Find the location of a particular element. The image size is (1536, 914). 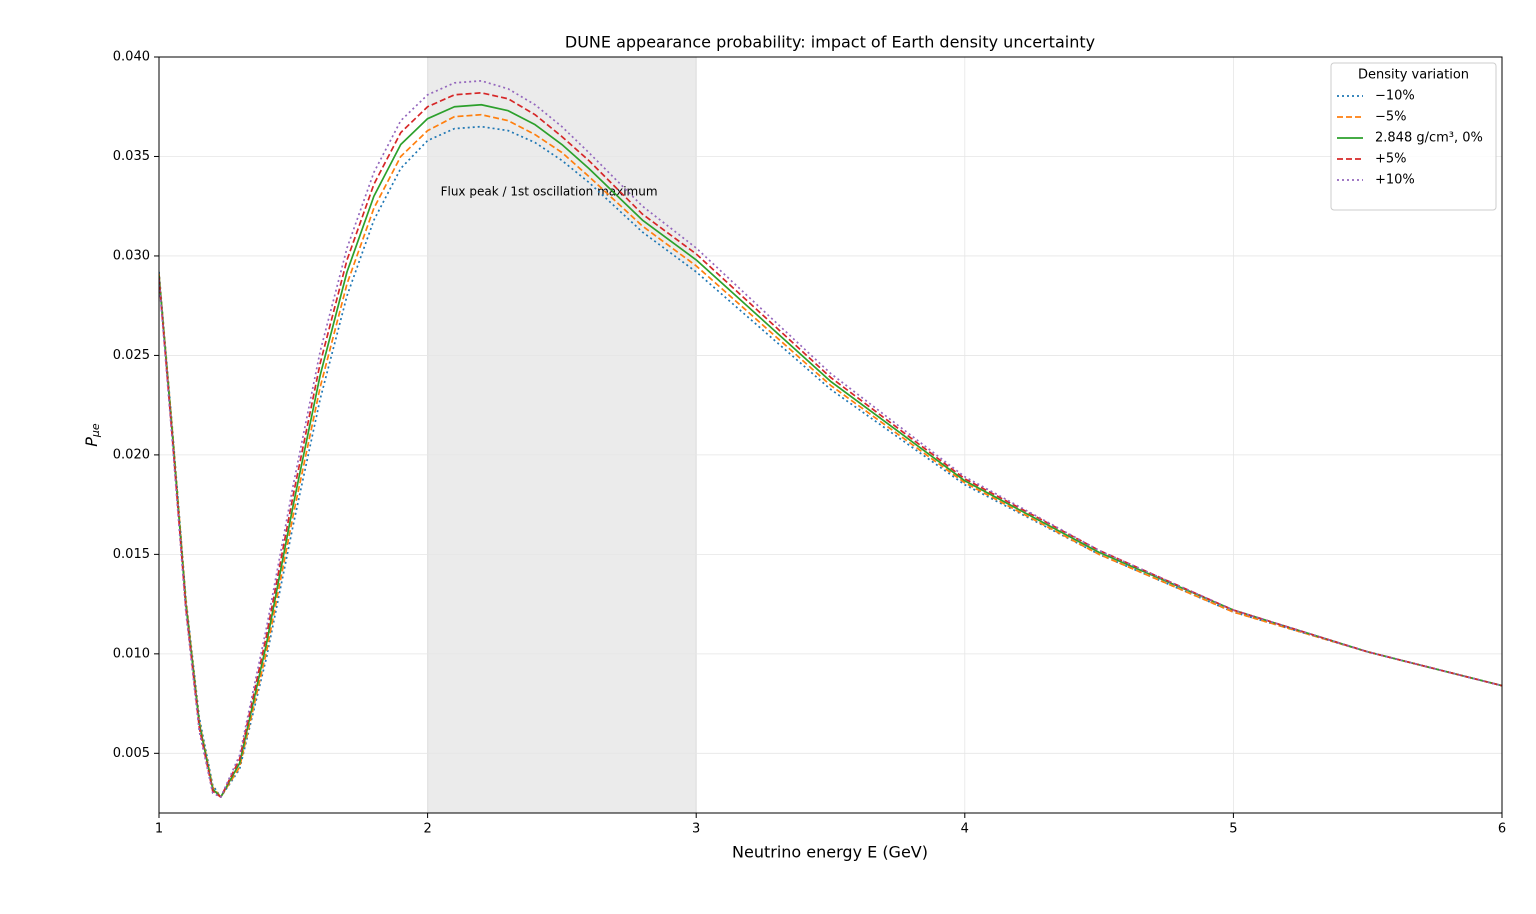

legend-label: +10% is located at coordinates (1395, 180).